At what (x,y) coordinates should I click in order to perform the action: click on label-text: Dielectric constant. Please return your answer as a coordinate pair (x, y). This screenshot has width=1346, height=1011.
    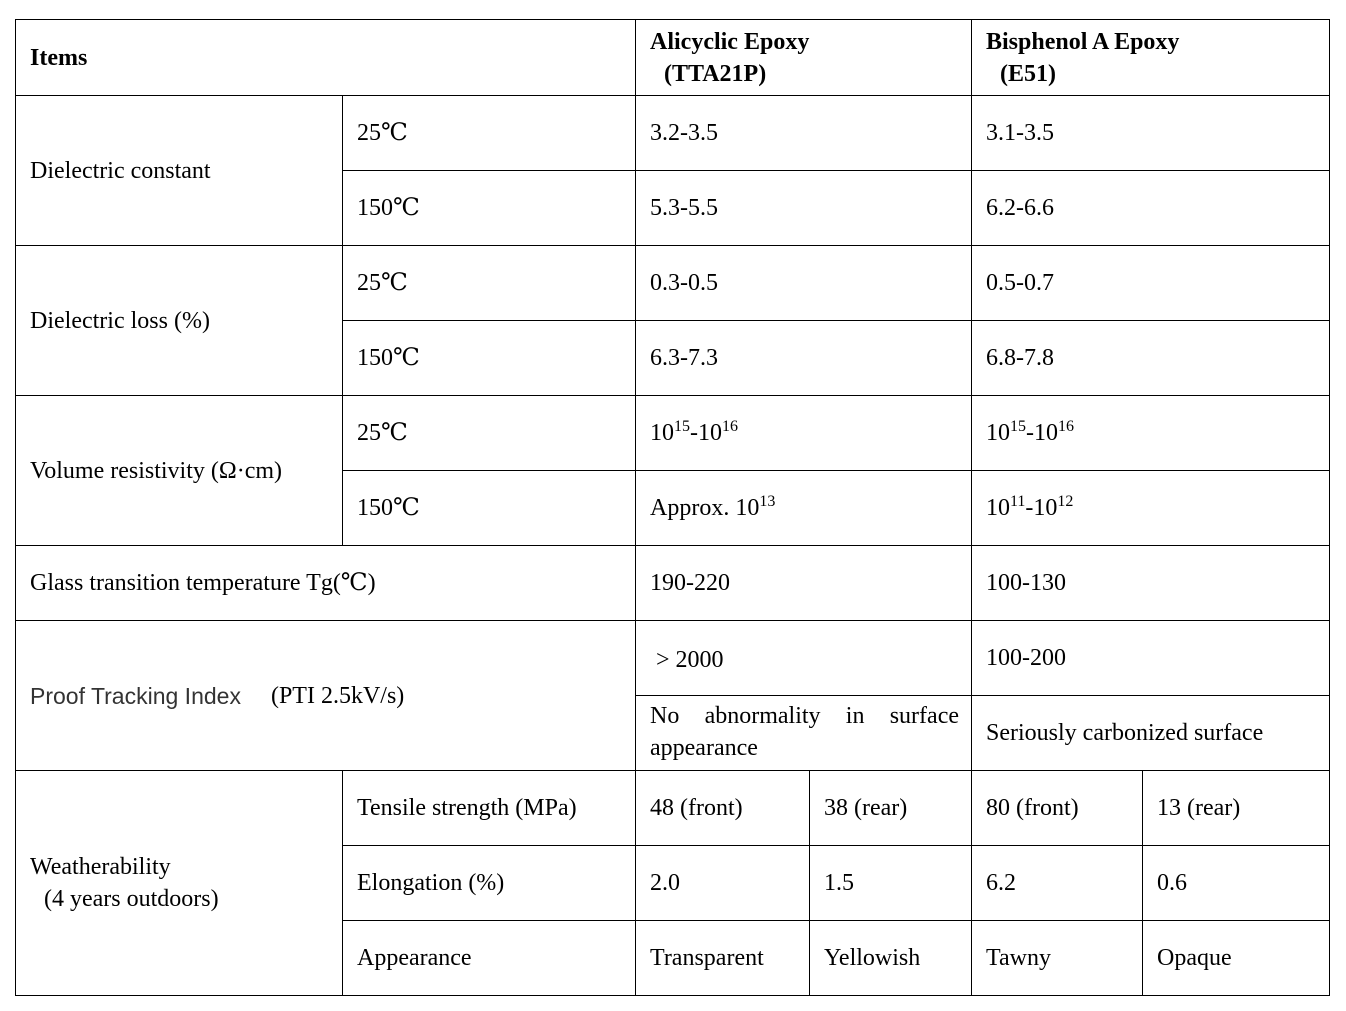
    Looking at the image, I should click on (120, 170).